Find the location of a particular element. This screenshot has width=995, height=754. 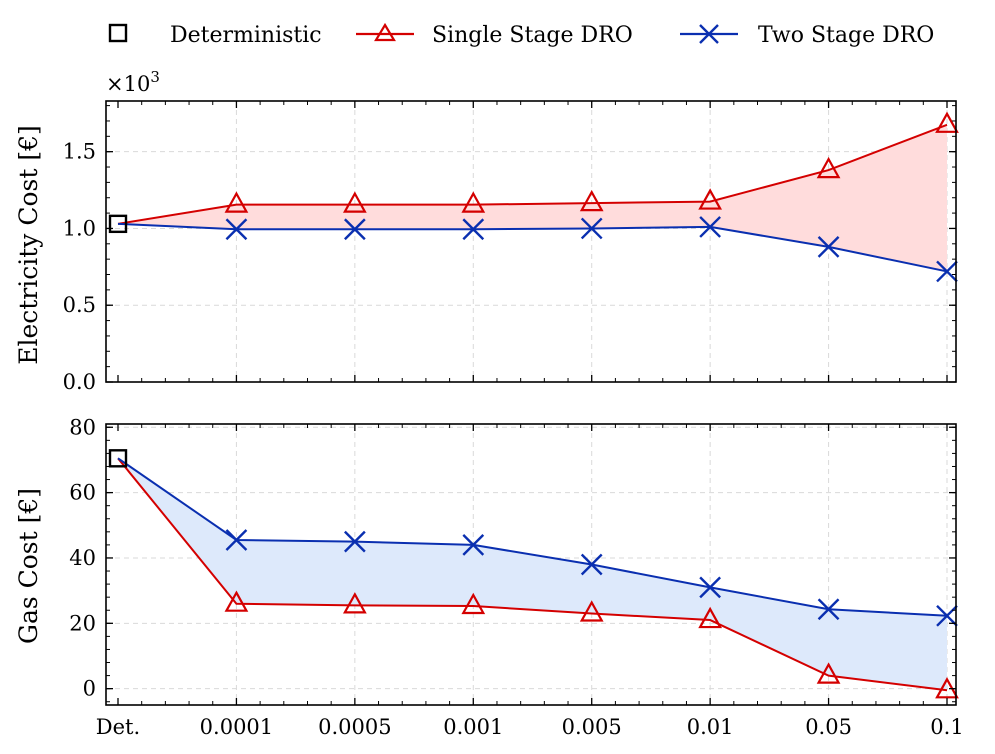

xtick-label-1: 0.0001 is located at coordinates (236, 727).